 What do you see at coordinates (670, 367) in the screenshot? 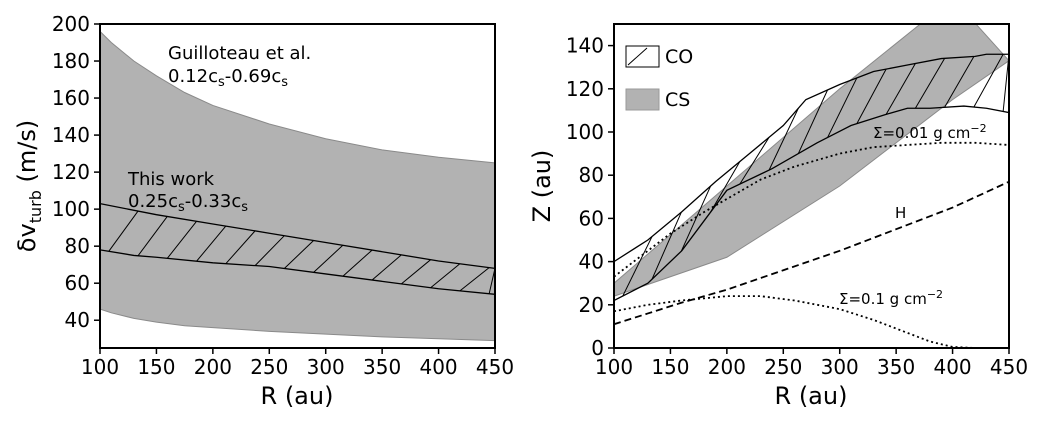
I see `right-xtick-label: 150` at bounding box center [670, 367].